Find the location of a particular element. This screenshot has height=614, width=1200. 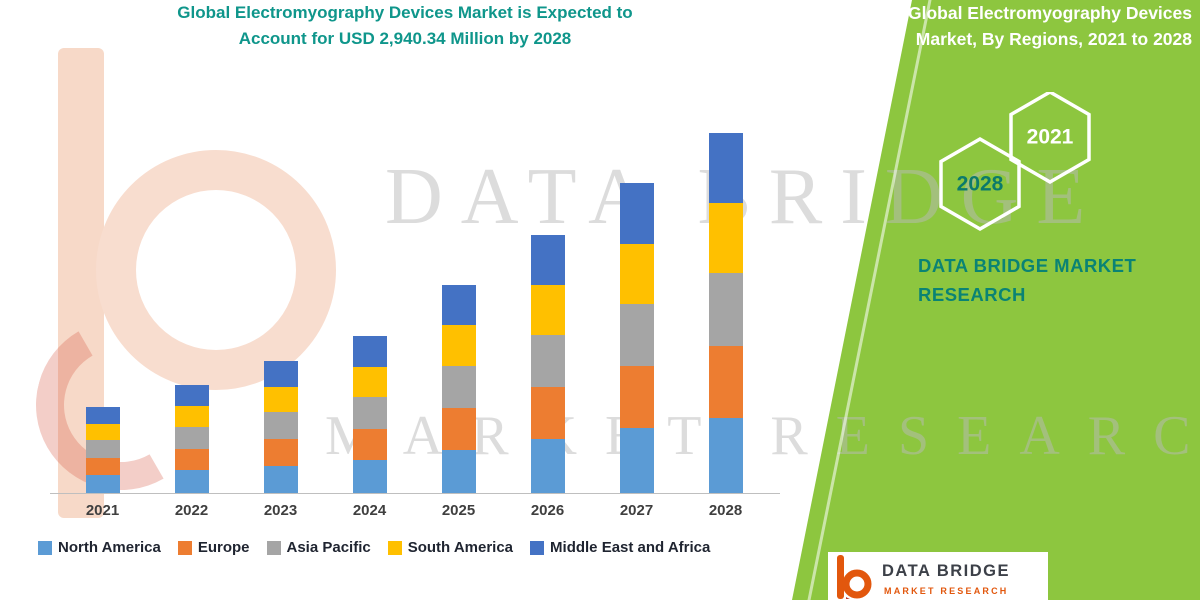

legend-item: Asia Pacific is located at coordinates (318, 547).